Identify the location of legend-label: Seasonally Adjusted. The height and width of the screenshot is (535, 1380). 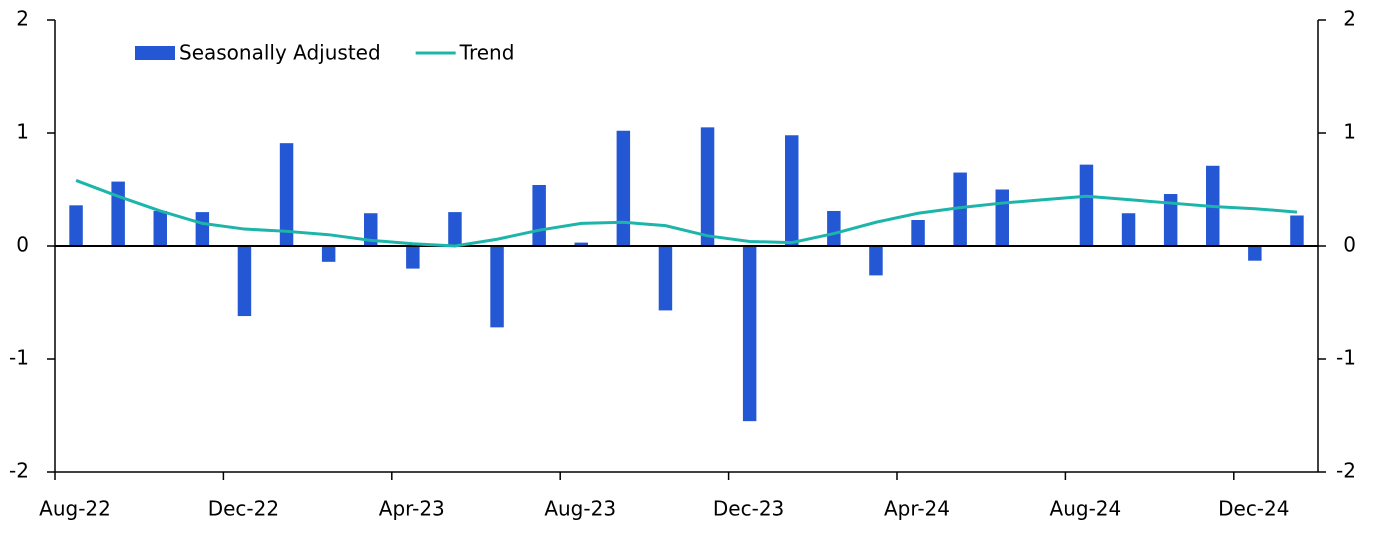
(280, 53).